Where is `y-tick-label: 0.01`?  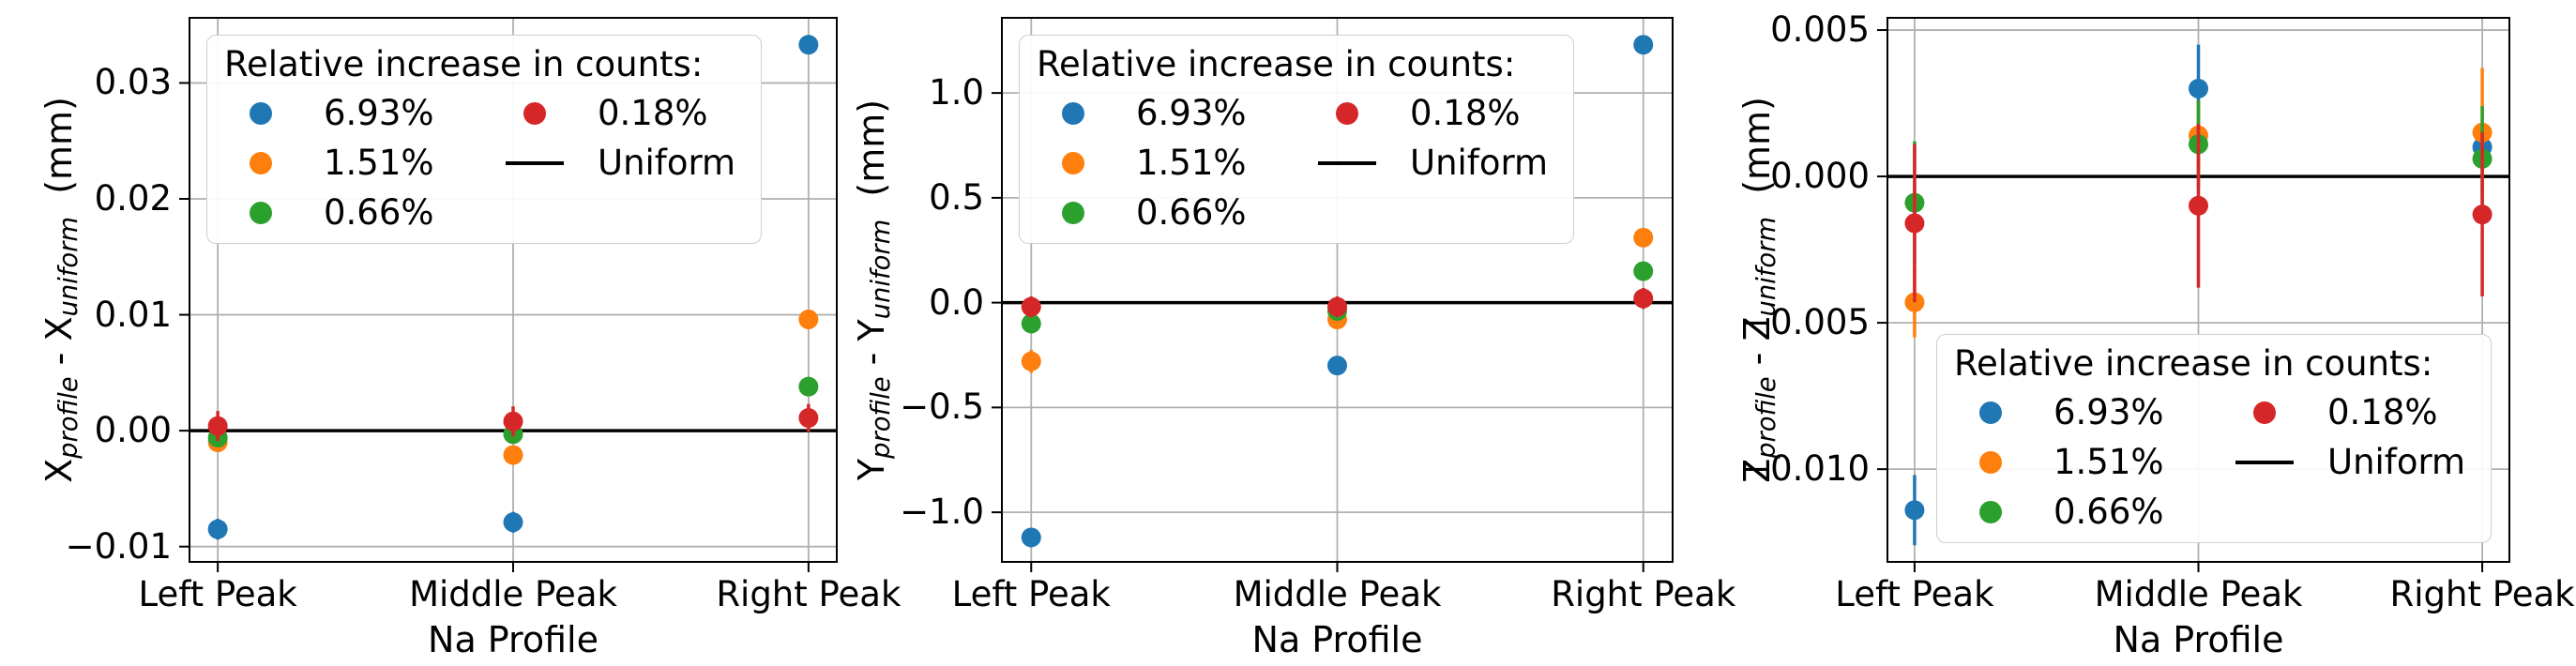 y-tick-label: 0.01 is located at coordinates (133, 314).